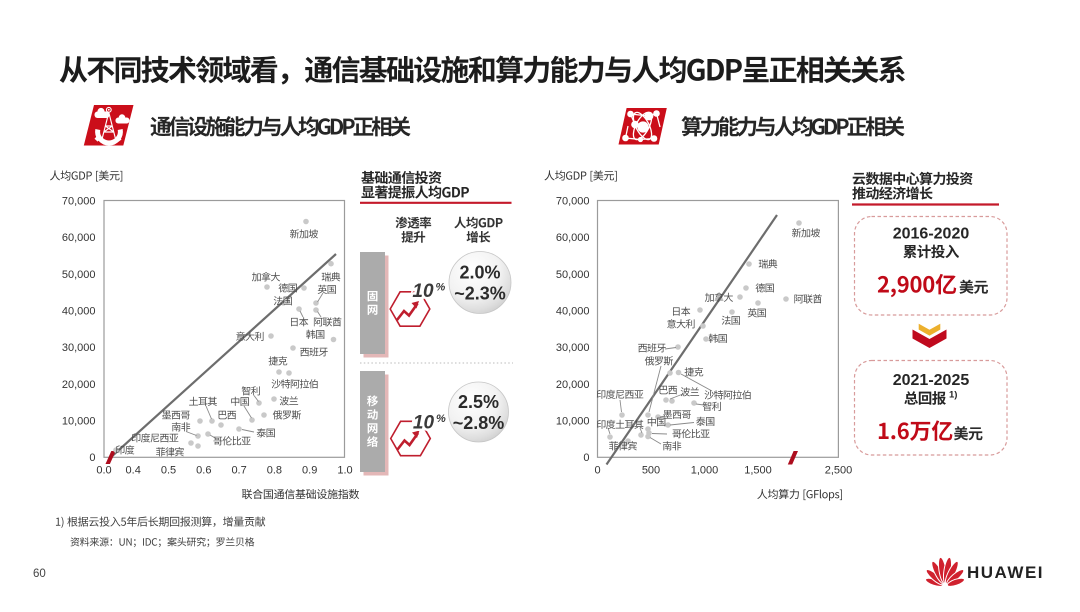  I want to click on svg-text: 0.7, so click(238, 470).